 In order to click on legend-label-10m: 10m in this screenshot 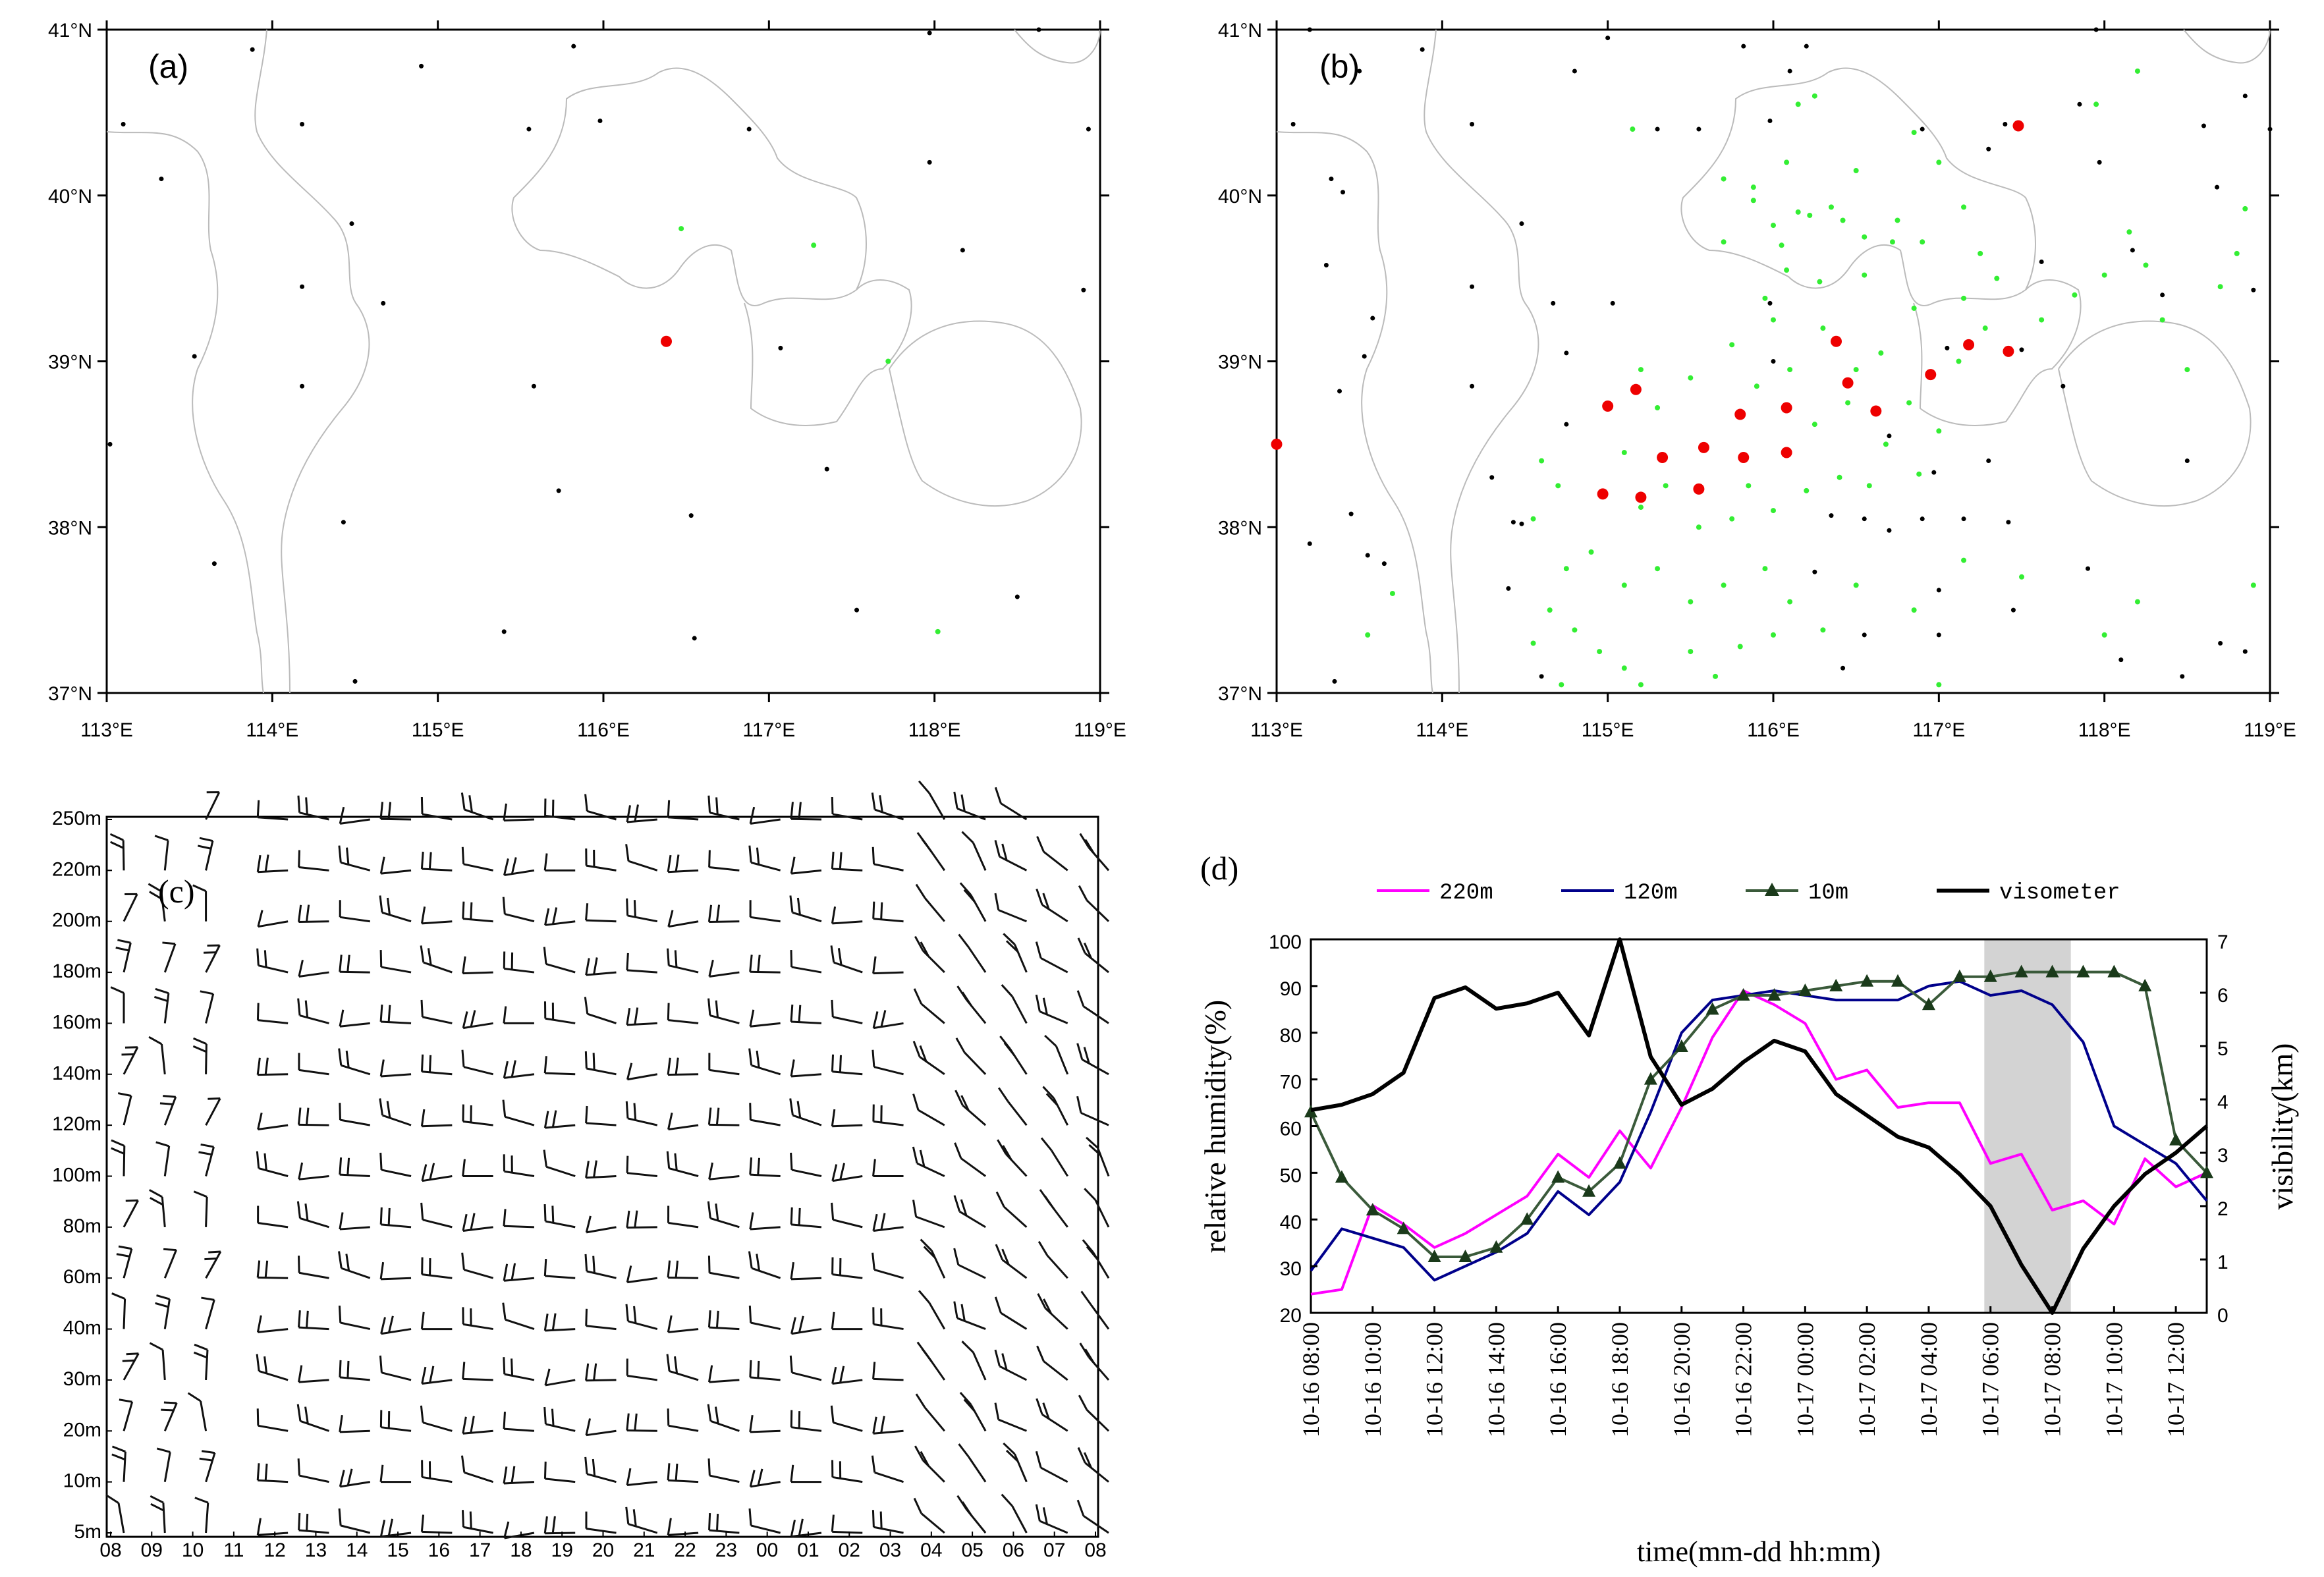, I will do `click(1828, 893)`.